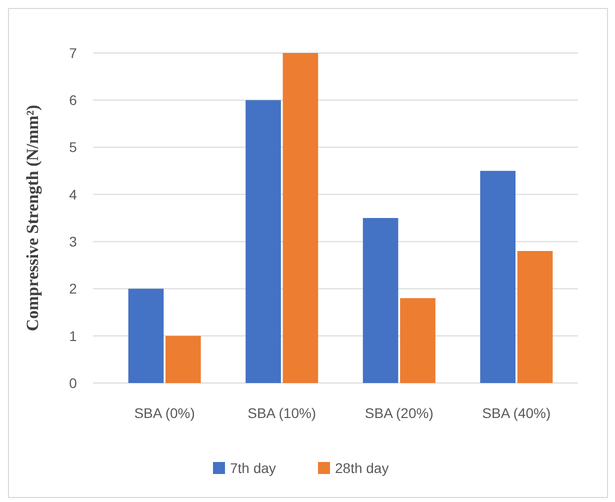  What do you see at coordinates (73, 100) in the screenshot?
I see `y-tick-label: 6` at bounding box center [73, 100].